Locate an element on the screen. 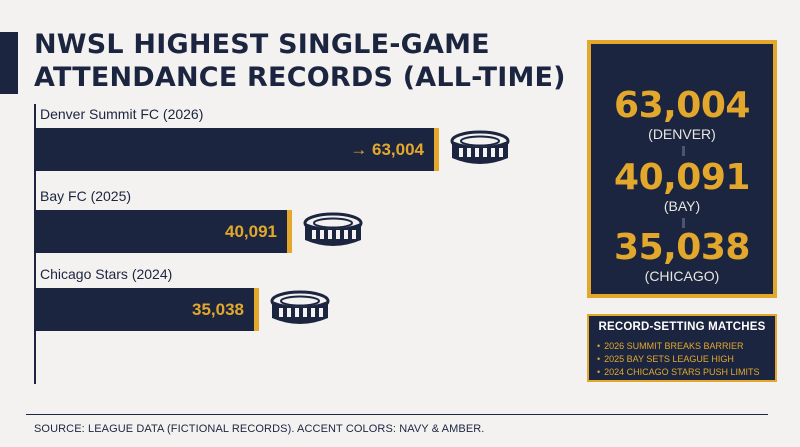 The image size is (800, 447). bar-value-label: 35,038 is located at coordinates (218, 309).